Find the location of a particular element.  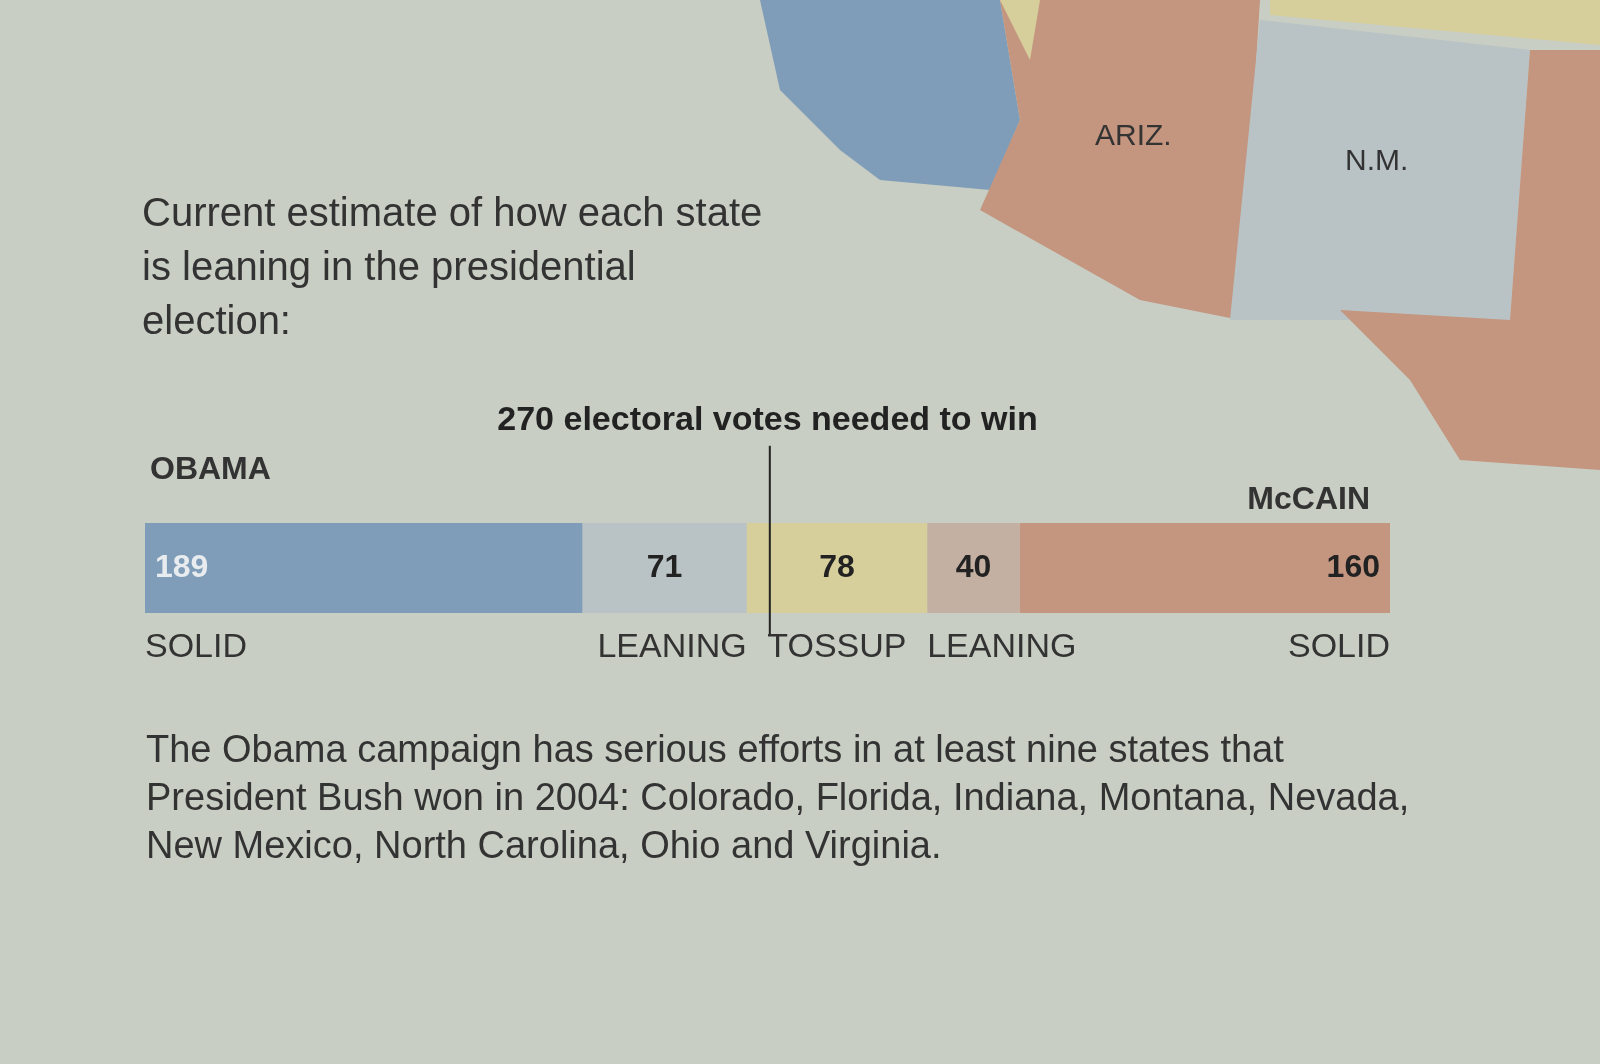

data-label: 71 is located at coordinates (664, 565).